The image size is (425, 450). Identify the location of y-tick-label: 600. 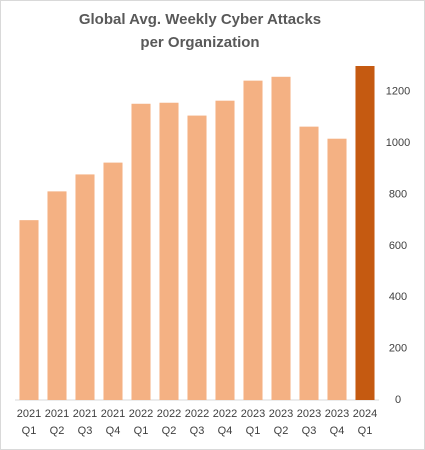
(398, 246).